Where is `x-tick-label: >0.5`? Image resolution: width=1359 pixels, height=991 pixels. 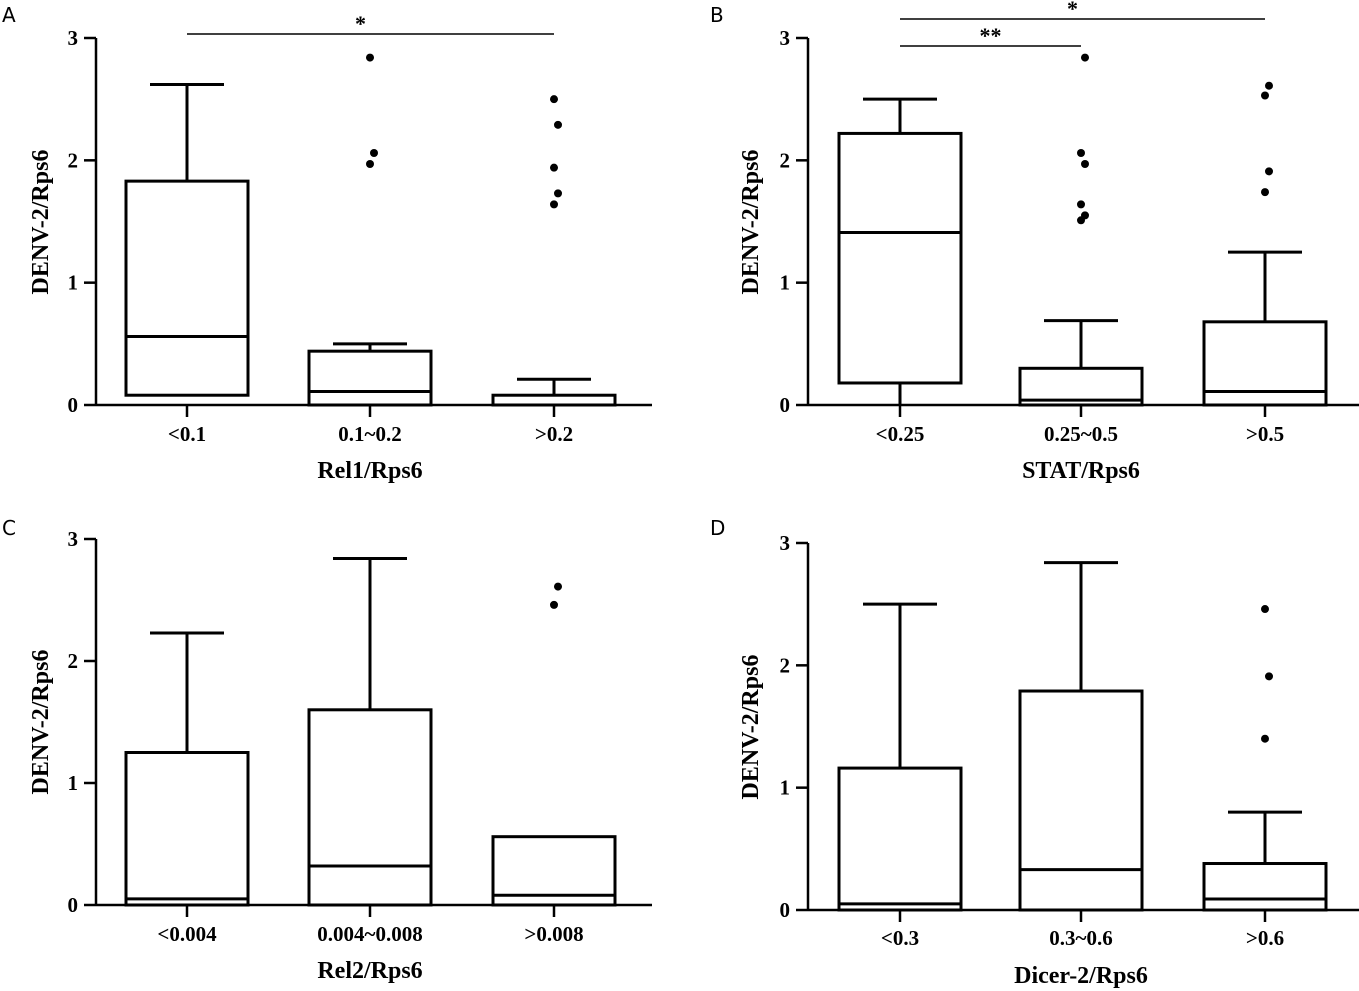
x-tick-label: >0.5 is located at coordinates (1265, 434).